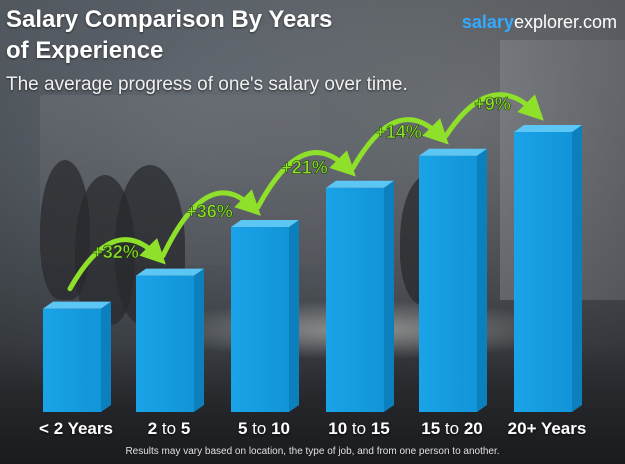  Describe the element at coordinates (398, 132) in the screenshot. I see `growth-label-4: +14%` at that location.